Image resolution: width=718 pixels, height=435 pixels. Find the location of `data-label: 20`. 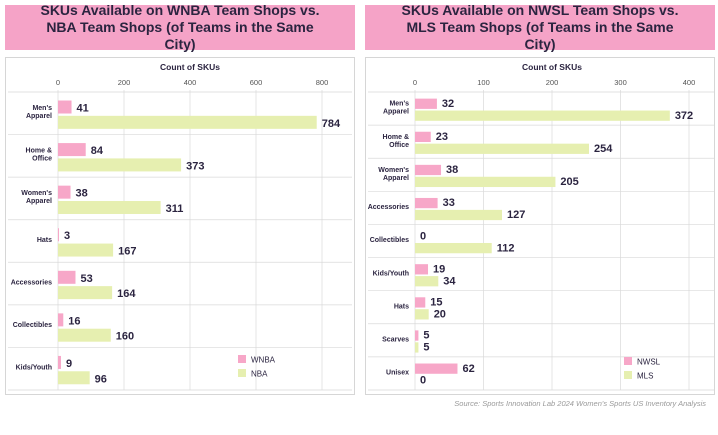

data-label: 20 is located at coordinates (440, 314).